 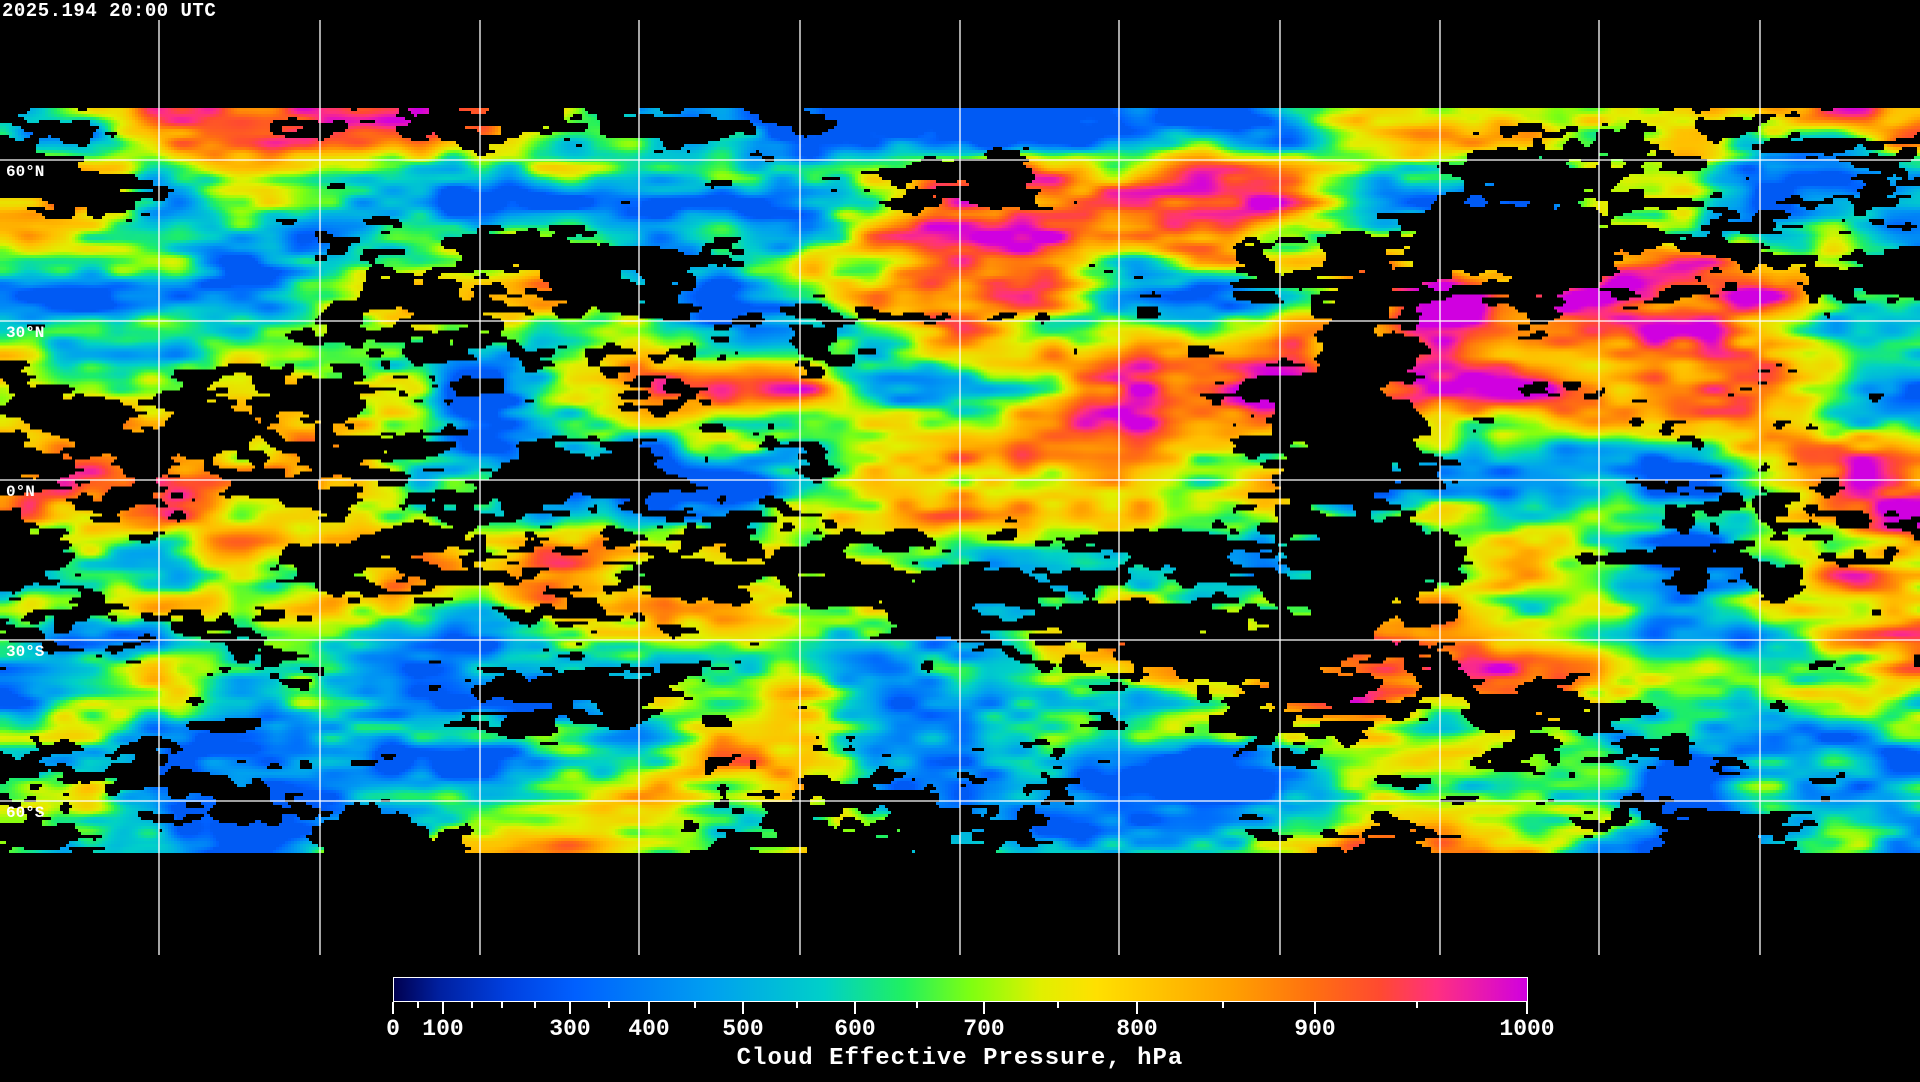 What do you see at coordinates (1137, 1029) in the screenshot?
I see `colorbar-tick-label: 800` at bounding box center [1137, 1029].